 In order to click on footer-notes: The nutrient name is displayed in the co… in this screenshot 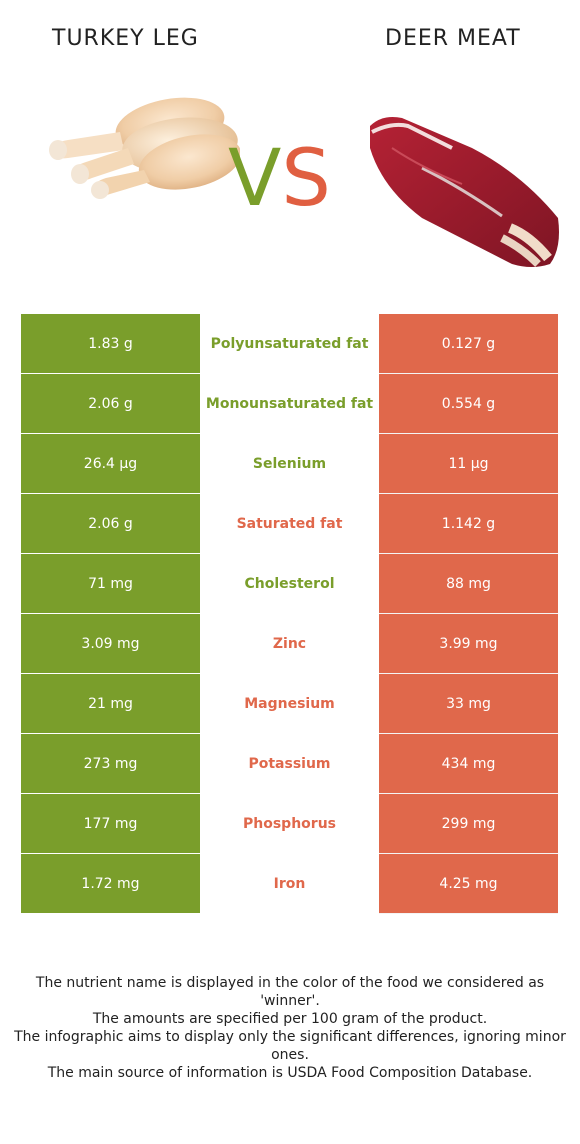, I will do `click(290, 1028)`.